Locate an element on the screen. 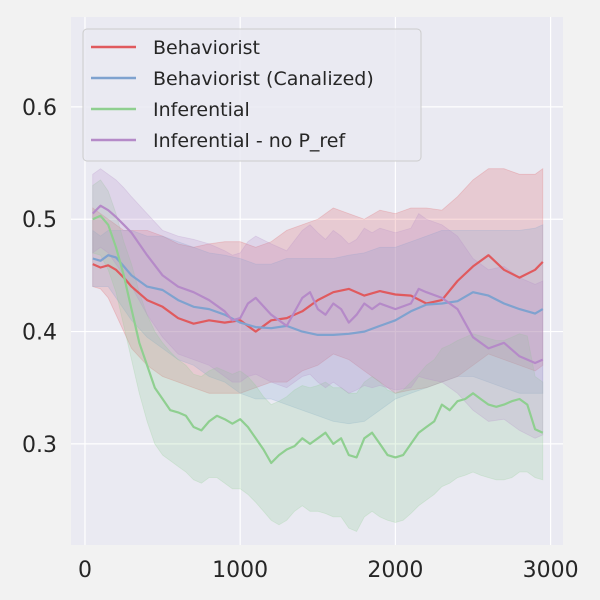 The image size is (600, 600). legend-label: Behaviorist (Canalized) is located at coordinates (263, 79).